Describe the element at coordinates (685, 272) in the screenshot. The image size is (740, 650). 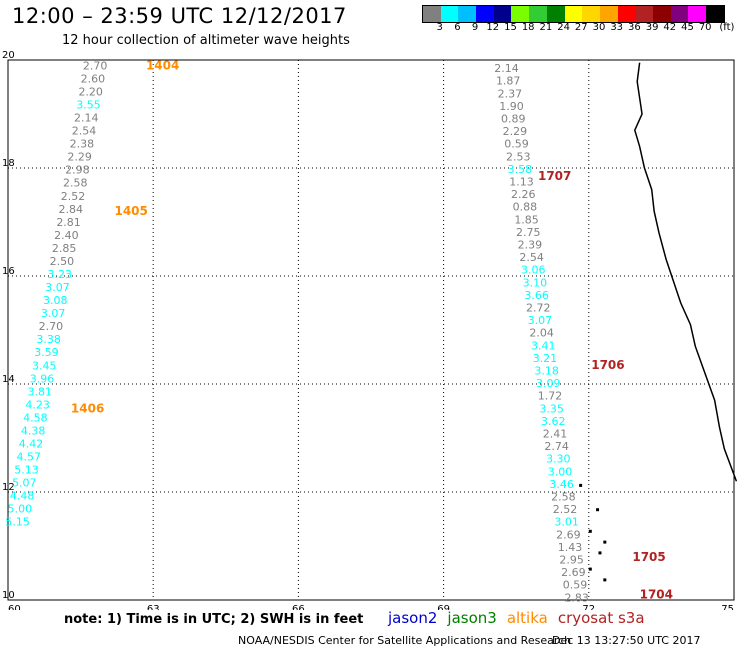
I see `coastline` at that location.